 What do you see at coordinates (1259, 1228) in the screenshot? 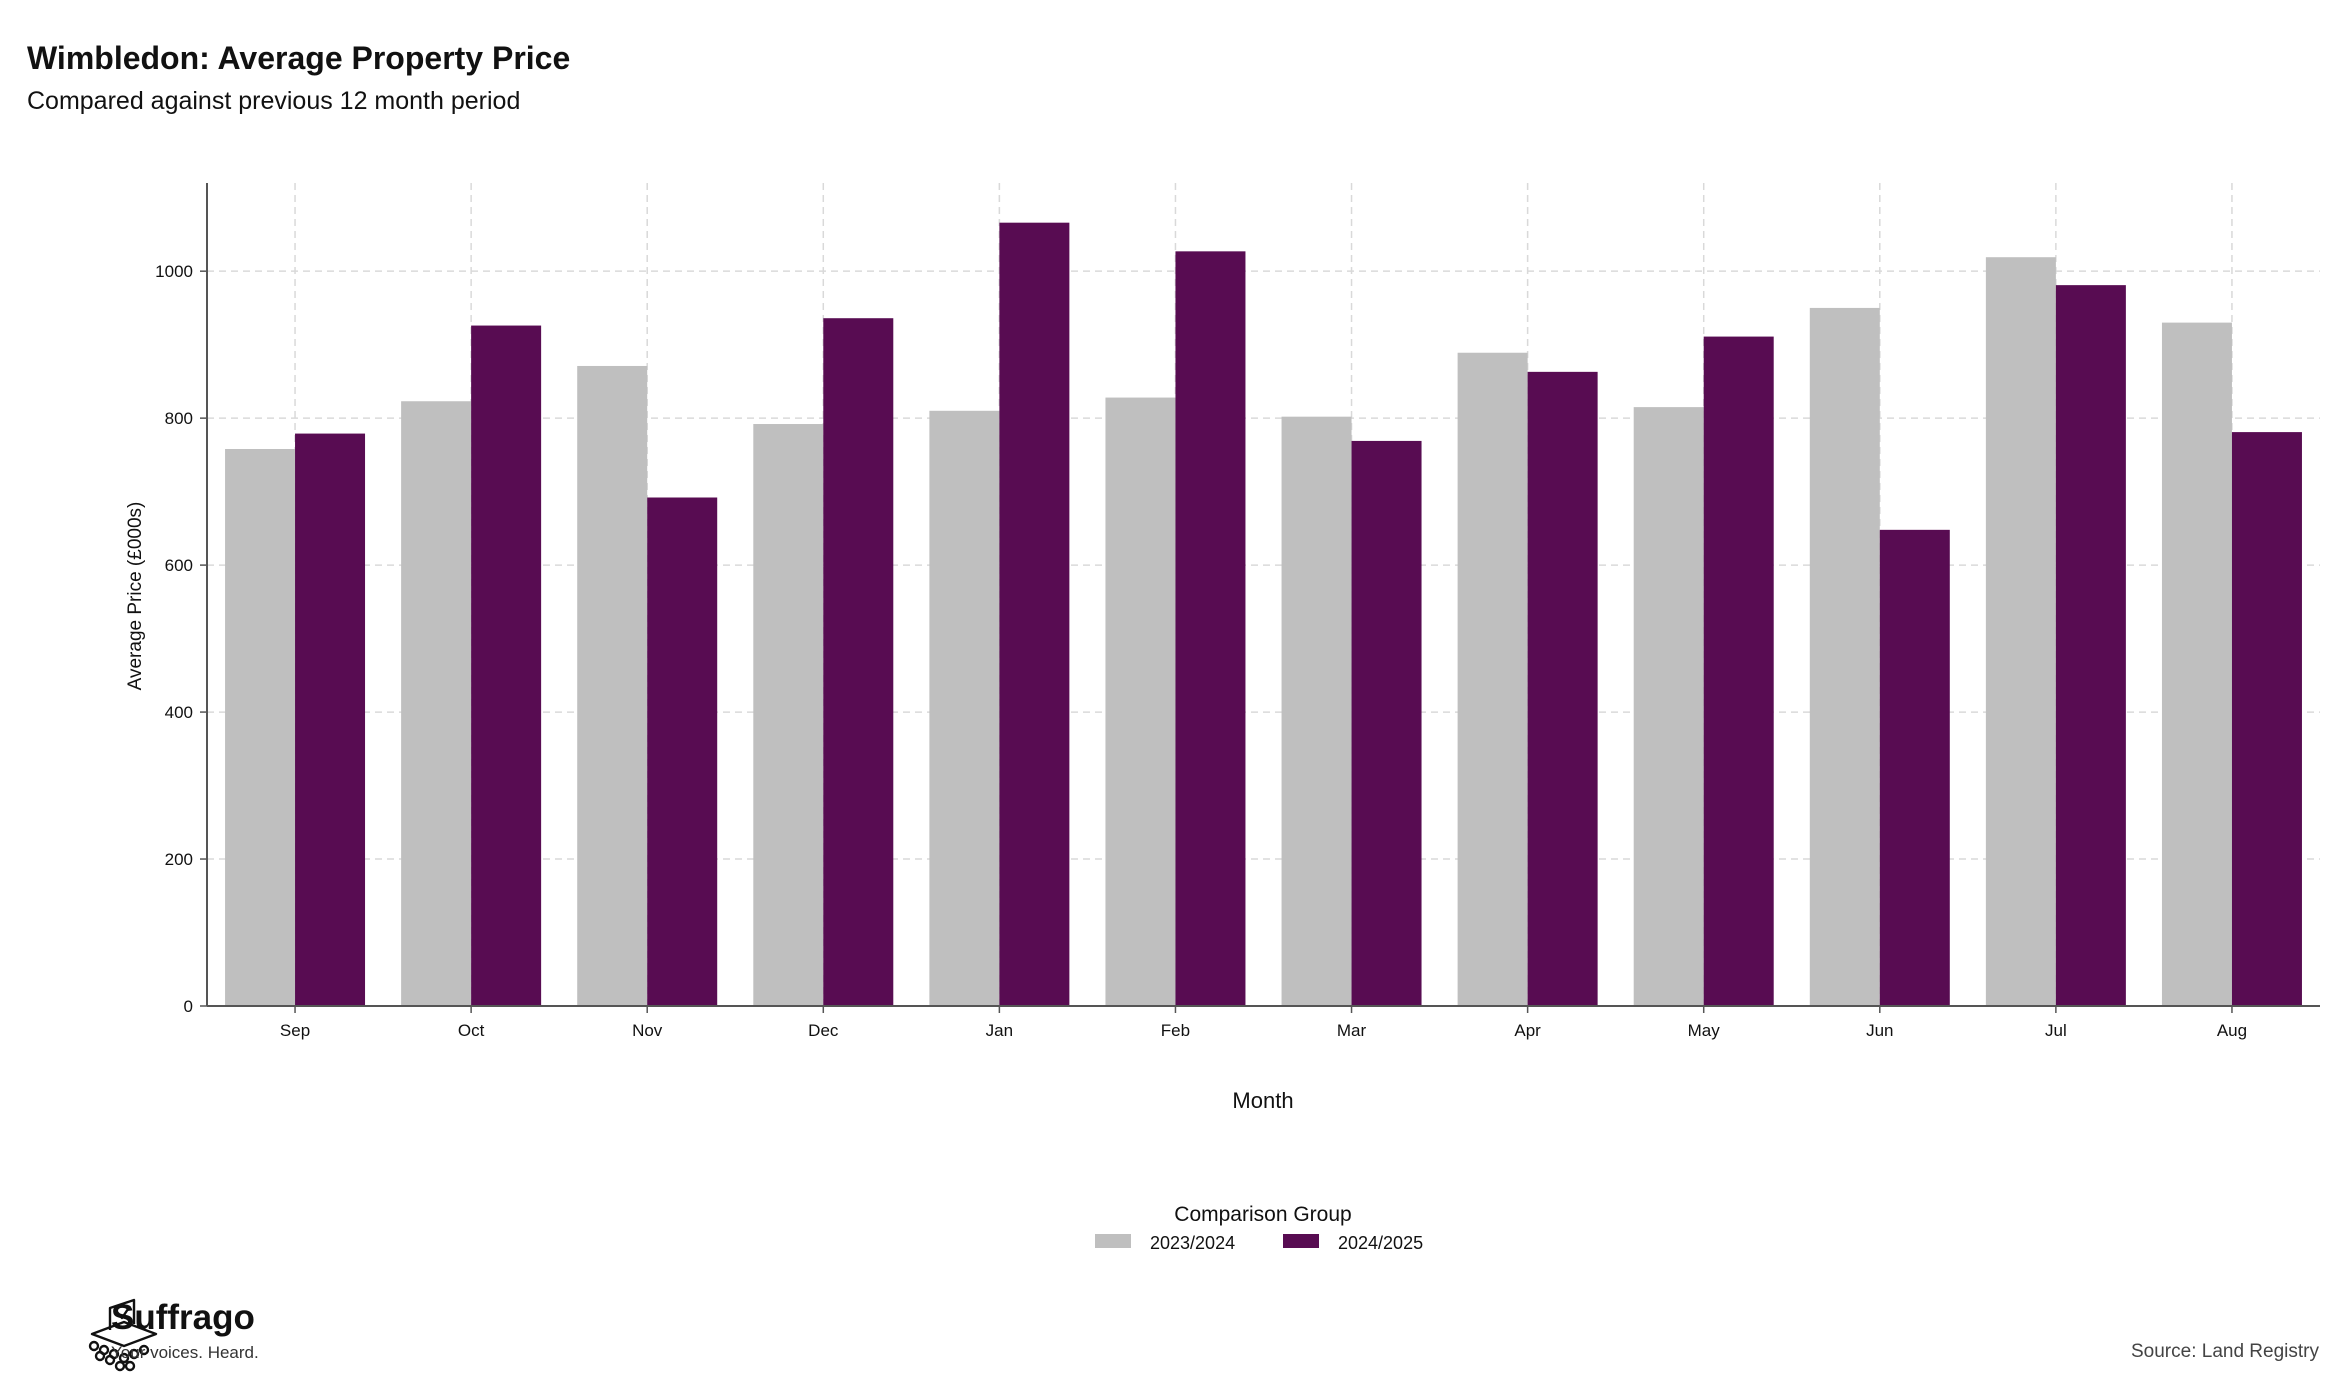
I see `legend: Comparison Group 2023/2024 2024/2025` at bounding box center [1259, 1228].